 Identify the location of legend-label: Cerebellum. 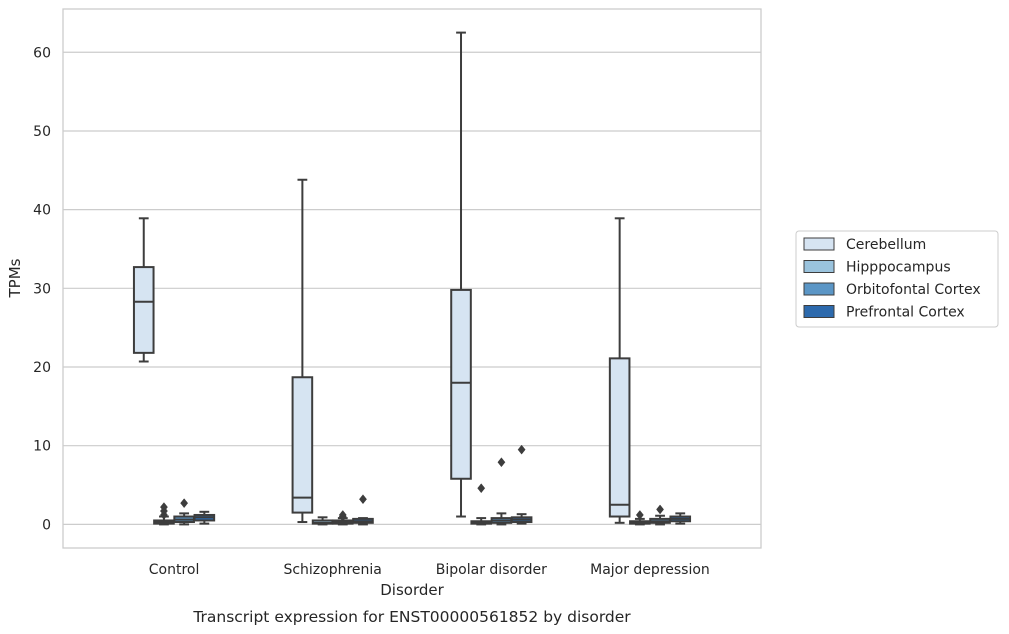
(886, 245).